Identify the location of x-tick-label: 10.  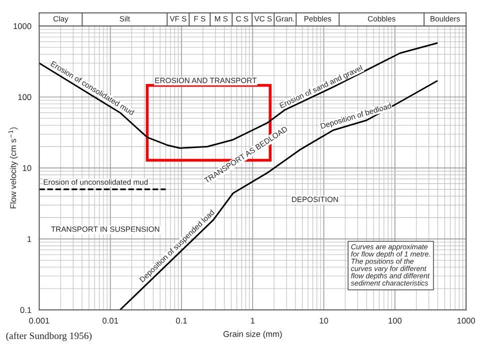
(324, 321).